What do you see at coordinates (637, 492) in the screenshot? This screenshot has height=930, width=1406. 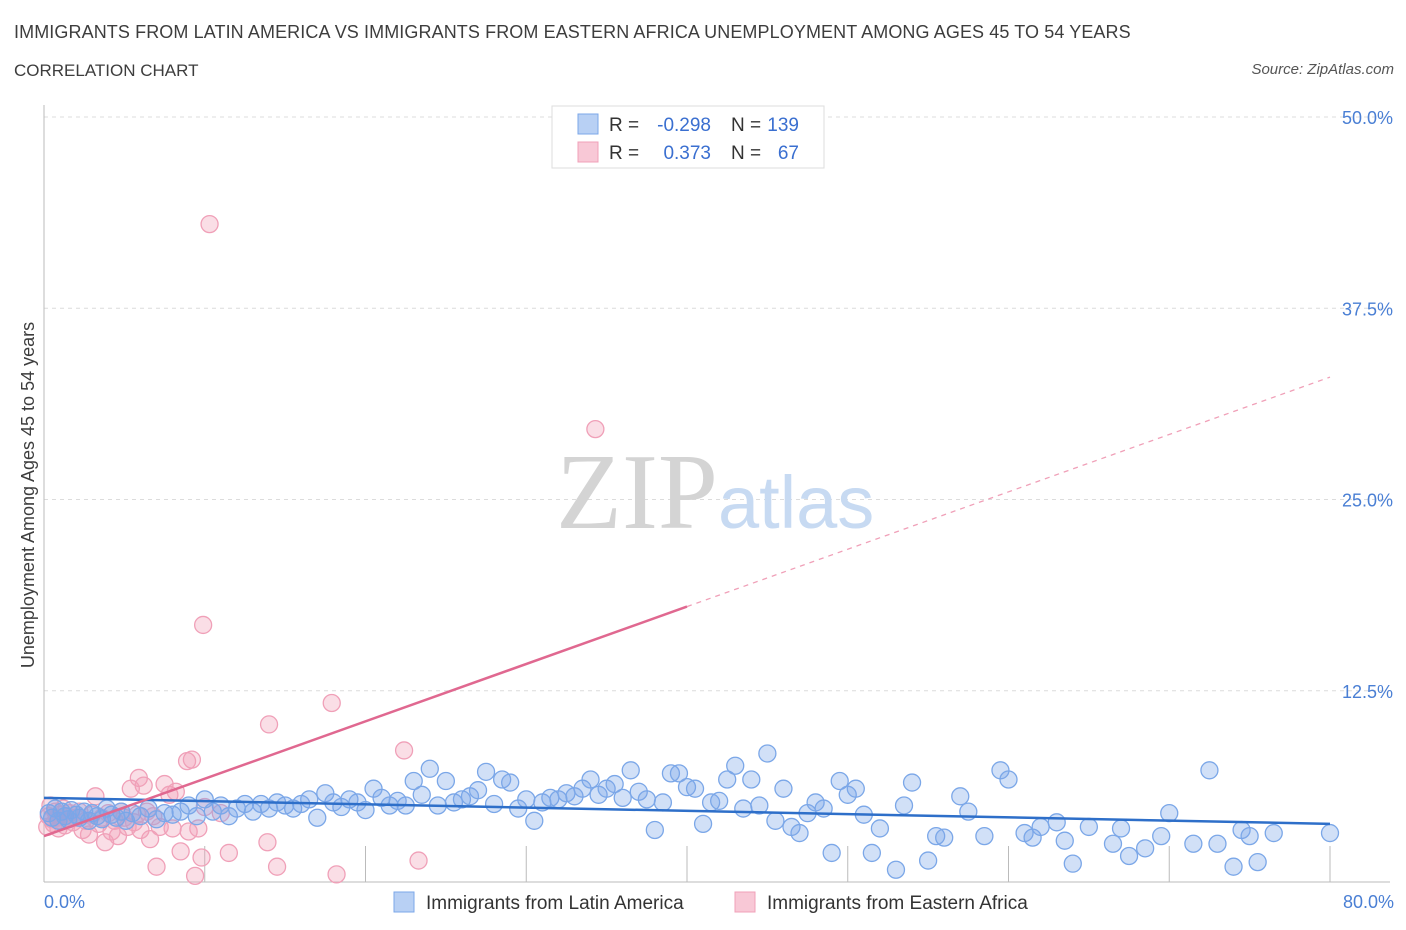 I see `watermark-zip: ZIP` at bounding box center [637, 492].